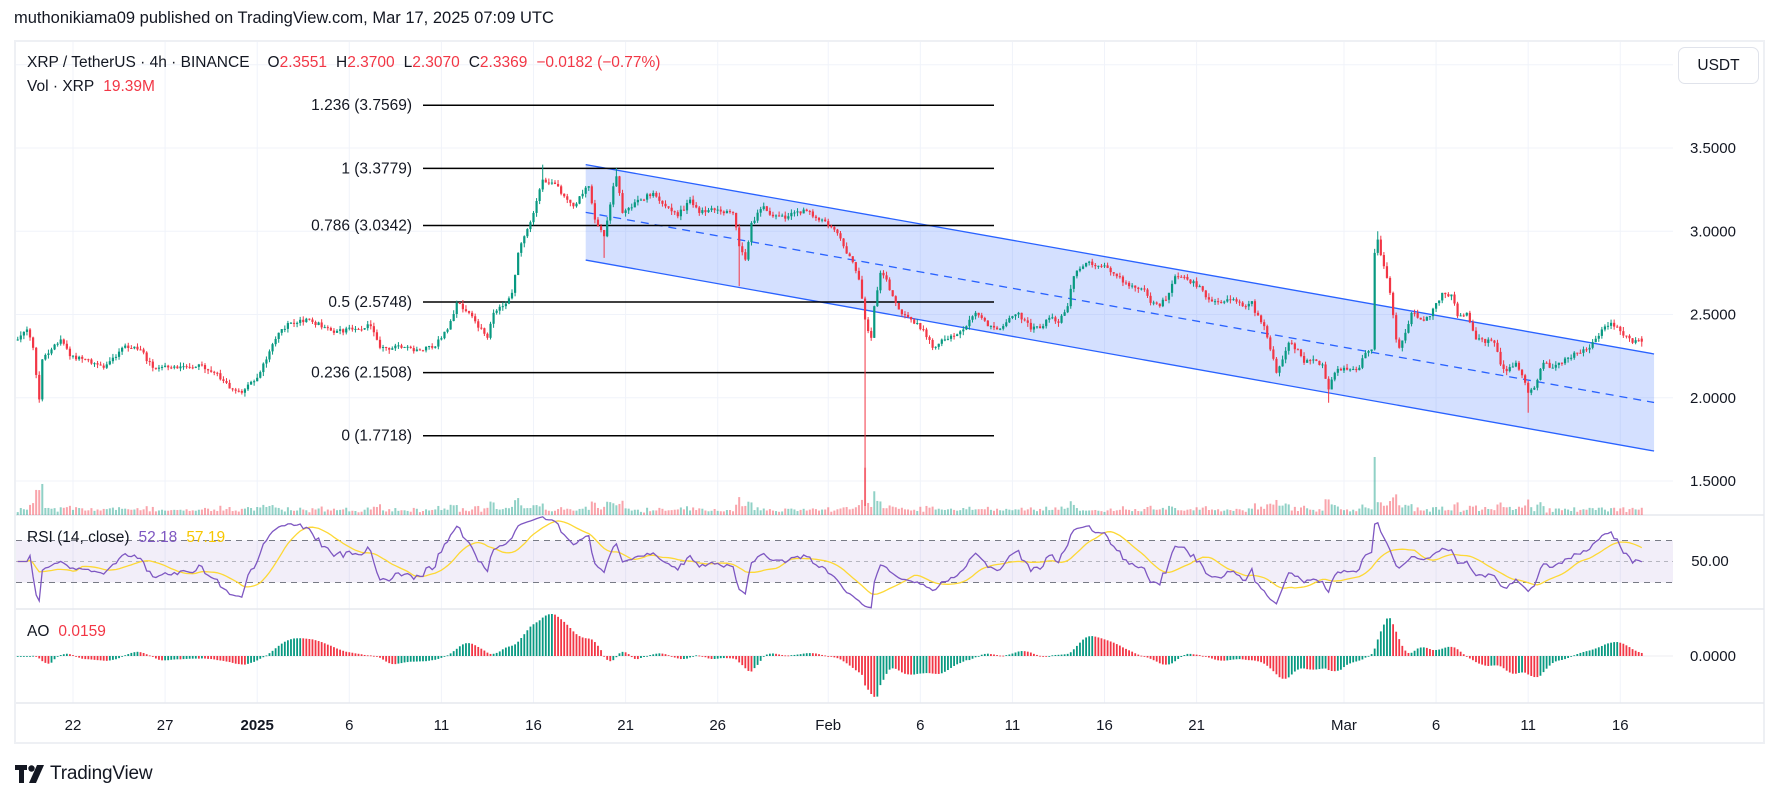 This screenshot has width=1781, height=798. I want to click on currency-button: USDT, so click(1718, 65).